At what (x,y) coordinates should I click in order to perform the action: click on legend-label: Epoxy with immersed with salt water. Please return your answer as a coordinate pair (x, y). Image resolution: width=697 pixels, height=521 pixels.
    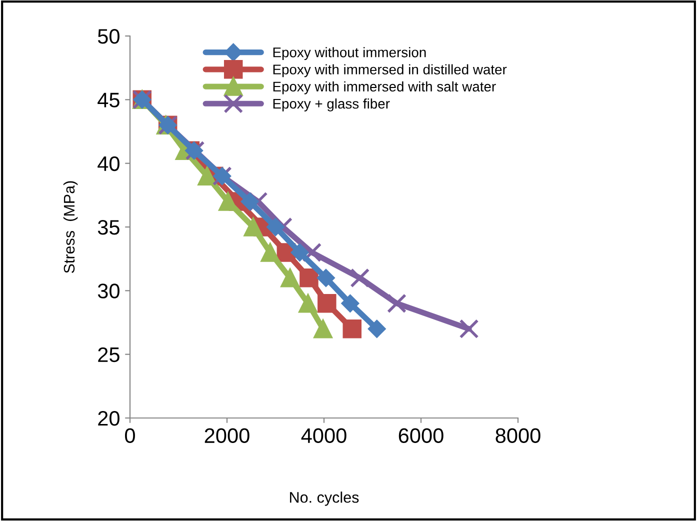
    Looking at the image, I should click on (384, 87).